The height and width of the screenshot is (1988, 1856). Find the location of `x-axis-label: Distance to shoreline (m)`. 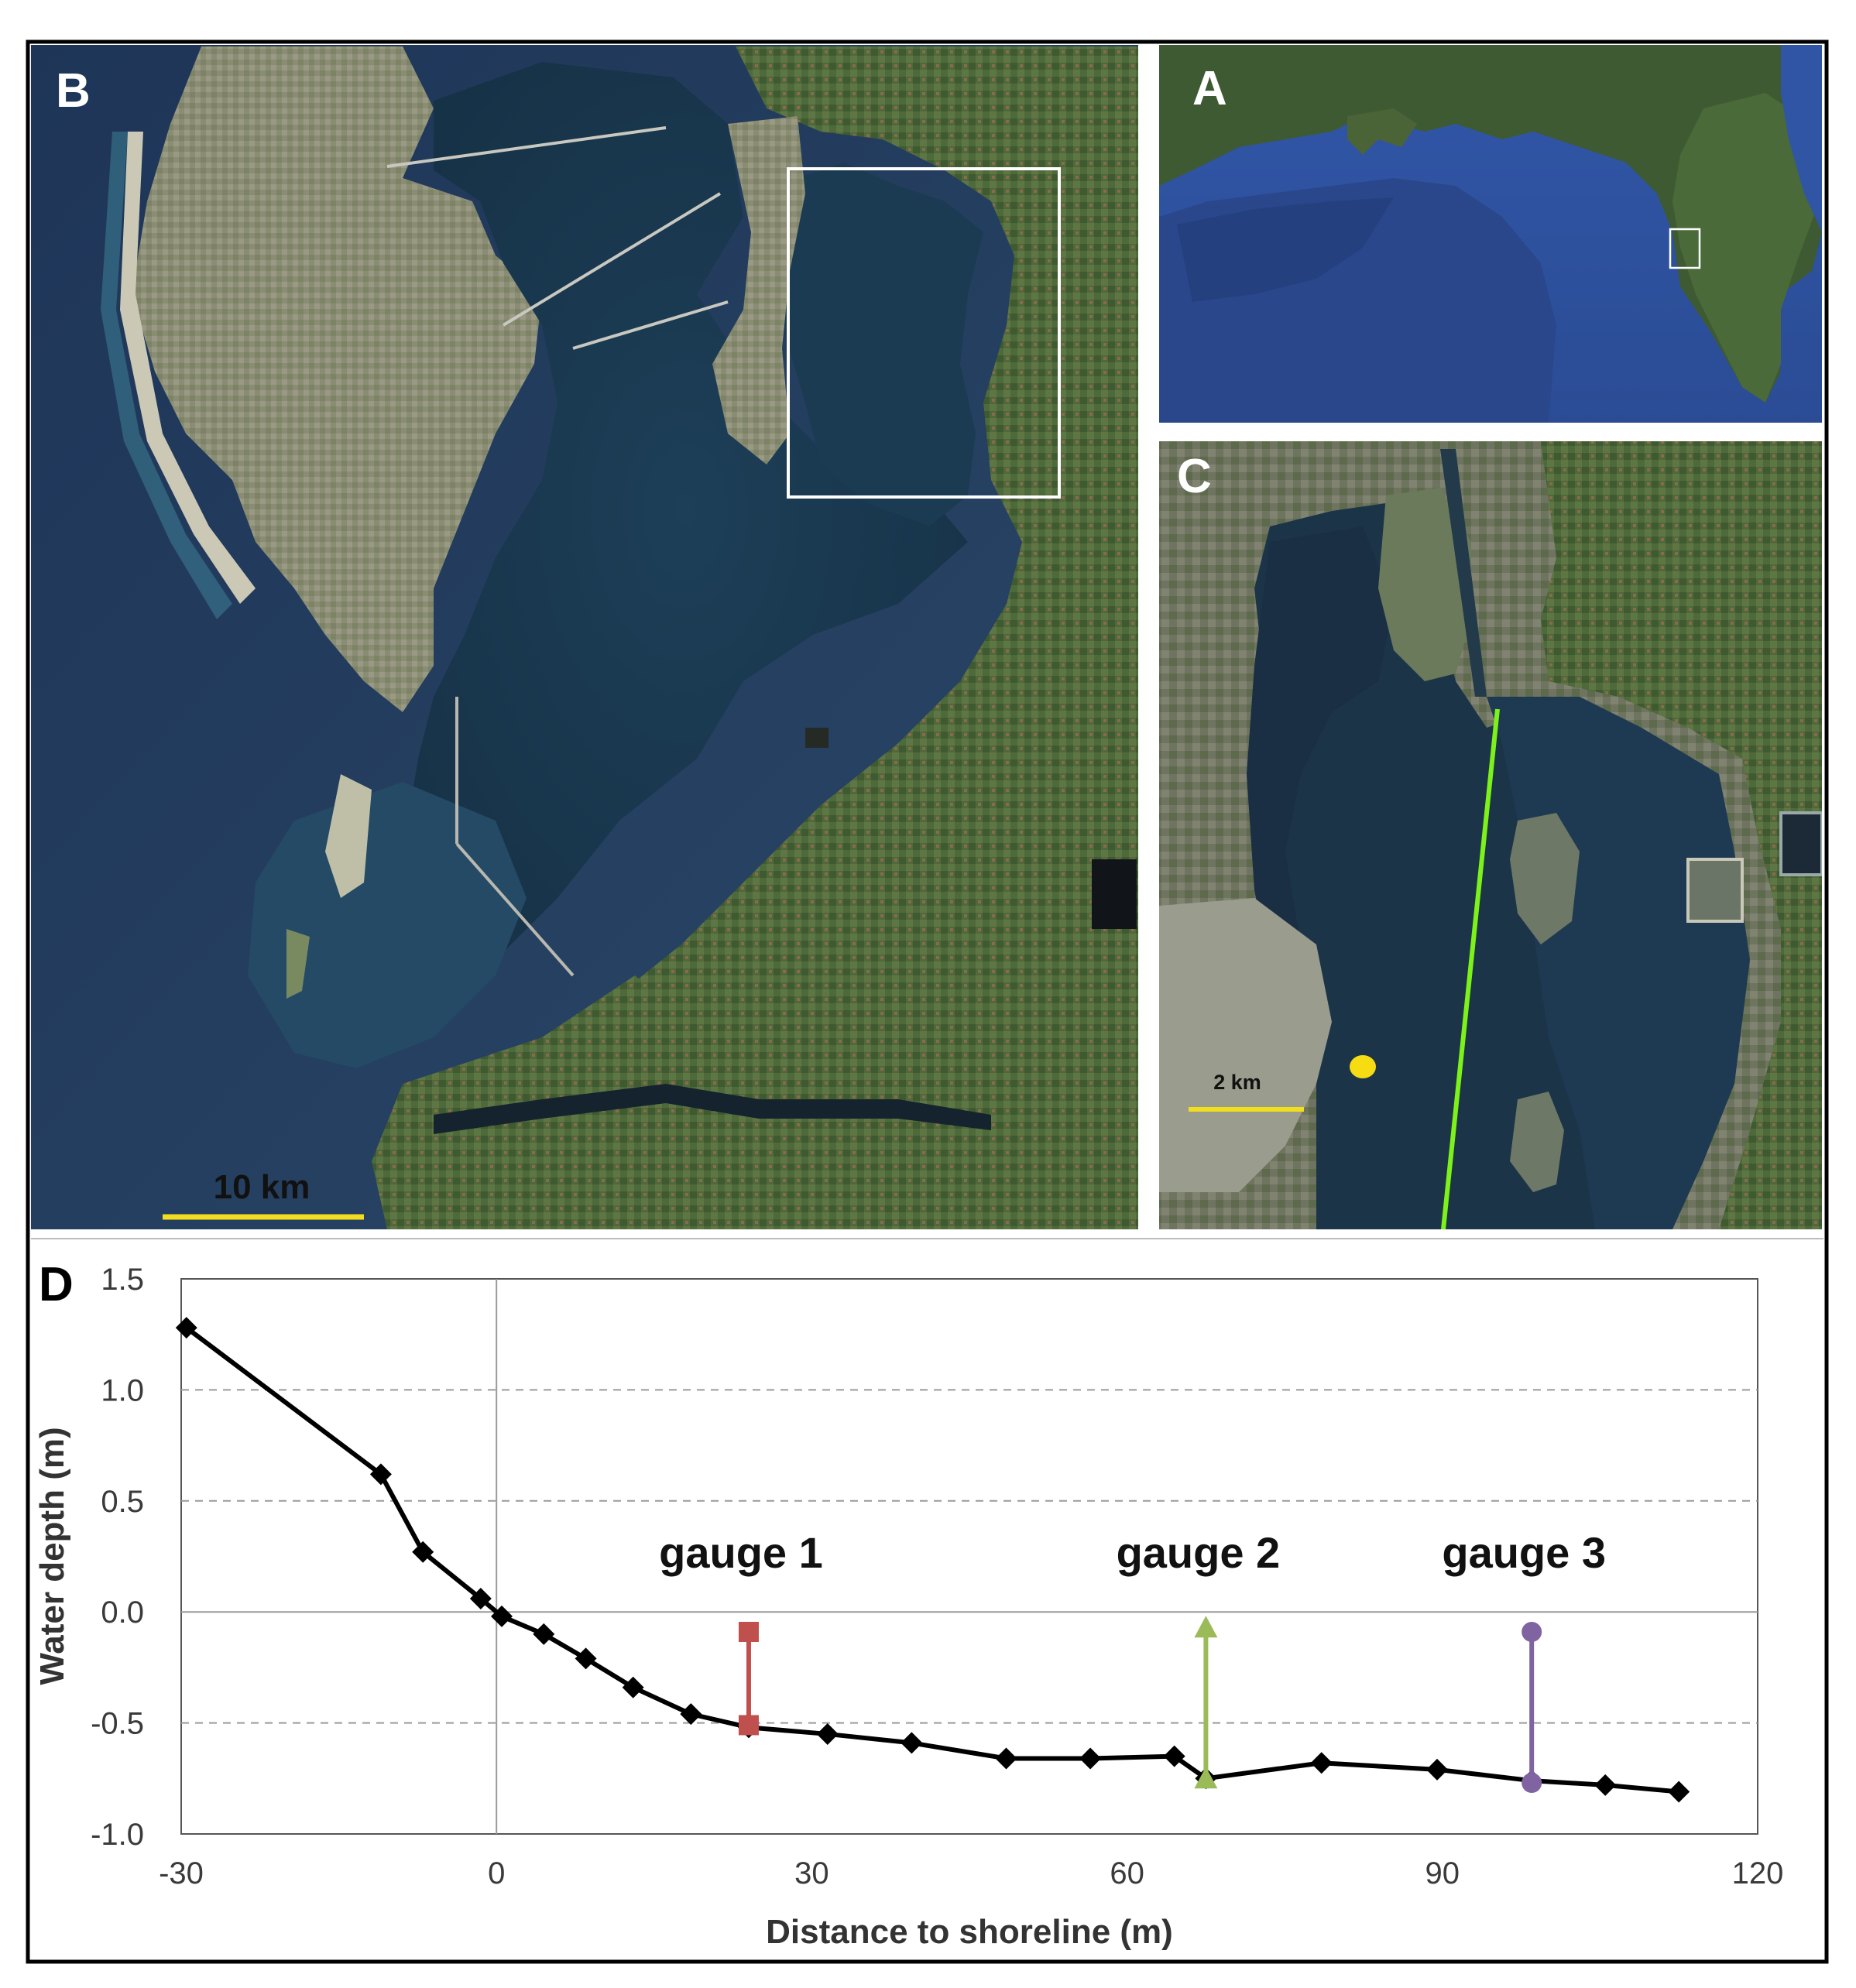

x-axis-label: Distance to shoreline (m) is located at coordinates (970, 1932).